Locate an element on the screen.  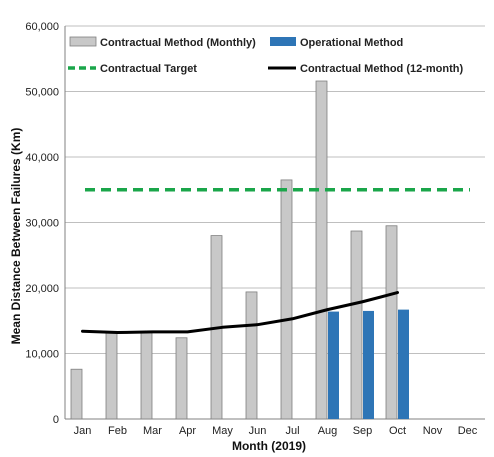
x-tick-label: May is located at coordinates (222, 431).